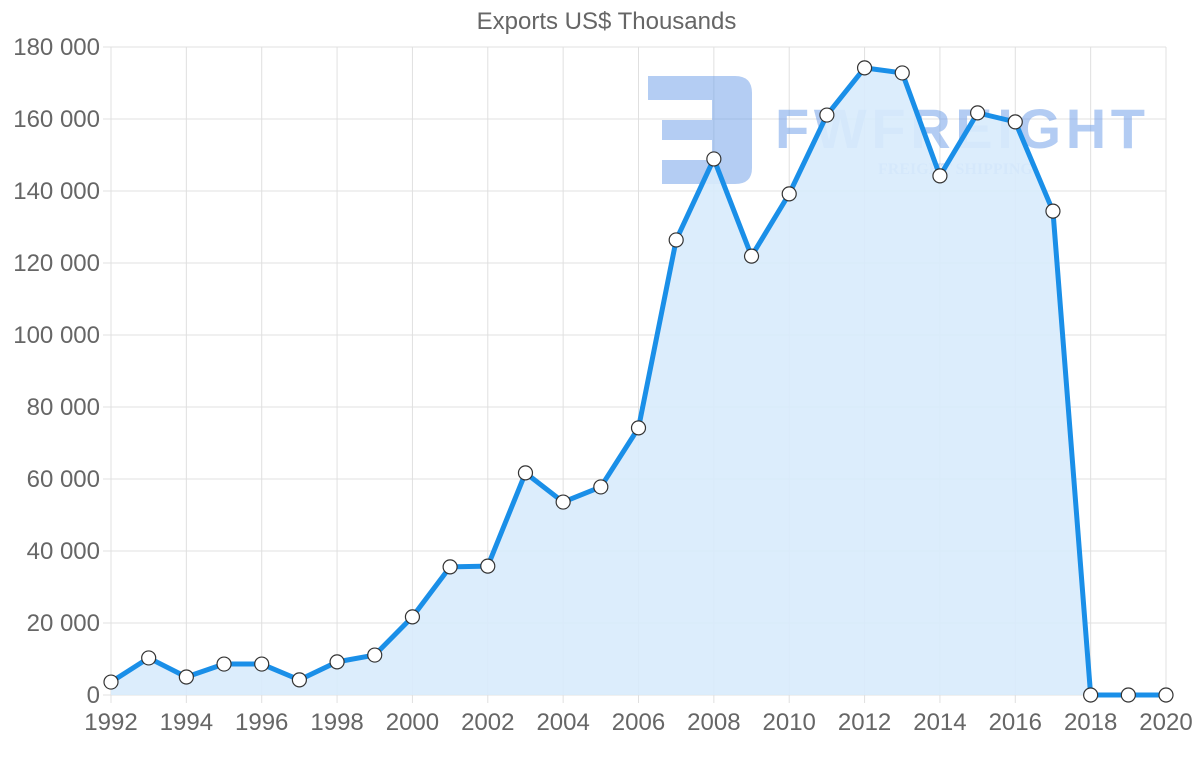 The image size is (1200, 763). I want to click on x-tick-label: 2020, so click(1165, 722).